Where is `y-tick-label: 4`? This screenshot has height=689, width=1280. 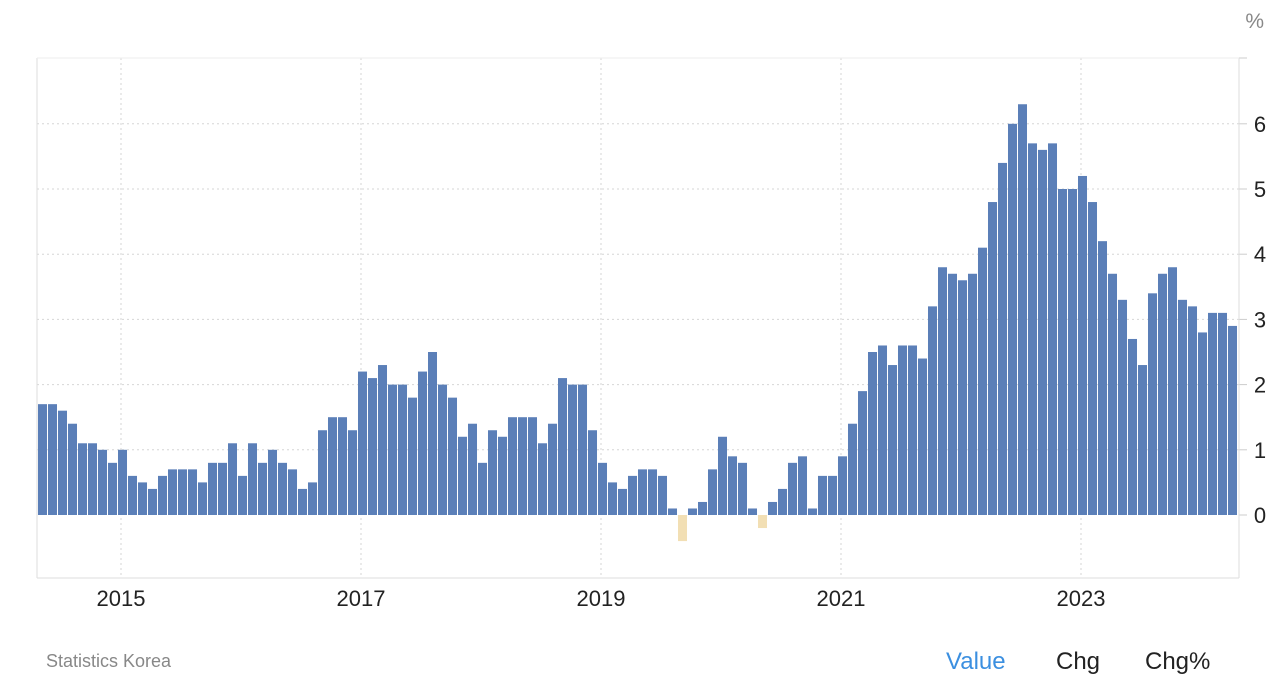 y-tick-label: 4 is located at coordinates (1260, 254).